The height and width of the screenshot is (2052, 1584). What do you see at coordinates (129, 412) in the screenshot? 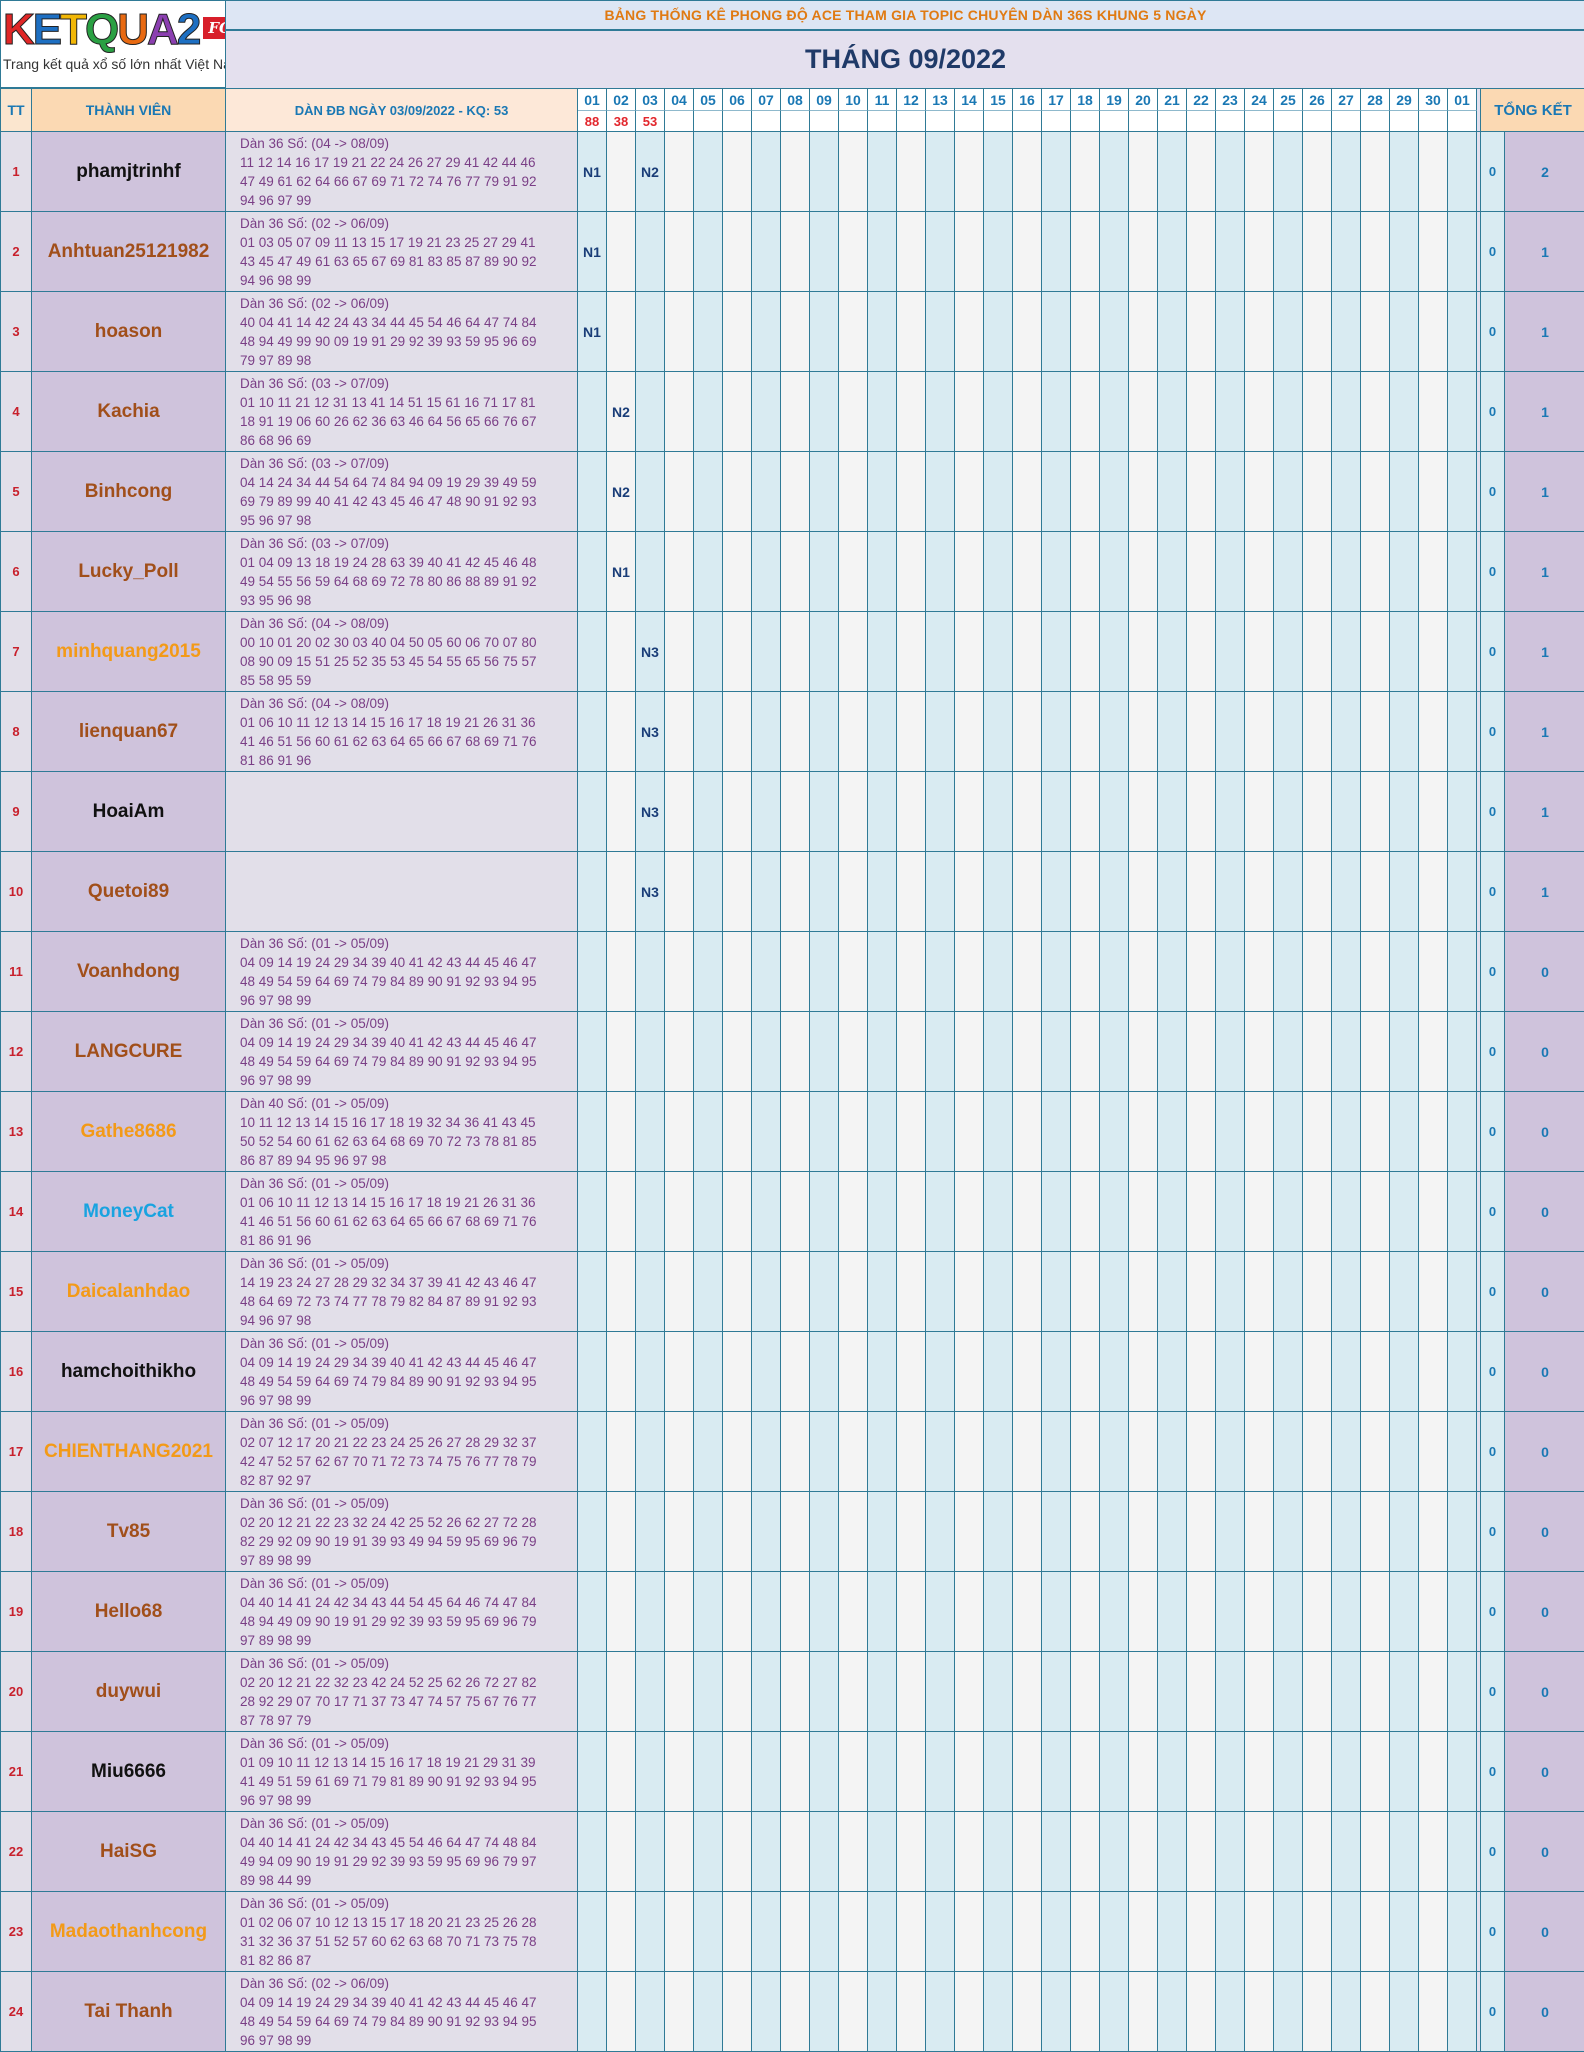
I see `member-name: Kachia` at bounding box center [129, 412].